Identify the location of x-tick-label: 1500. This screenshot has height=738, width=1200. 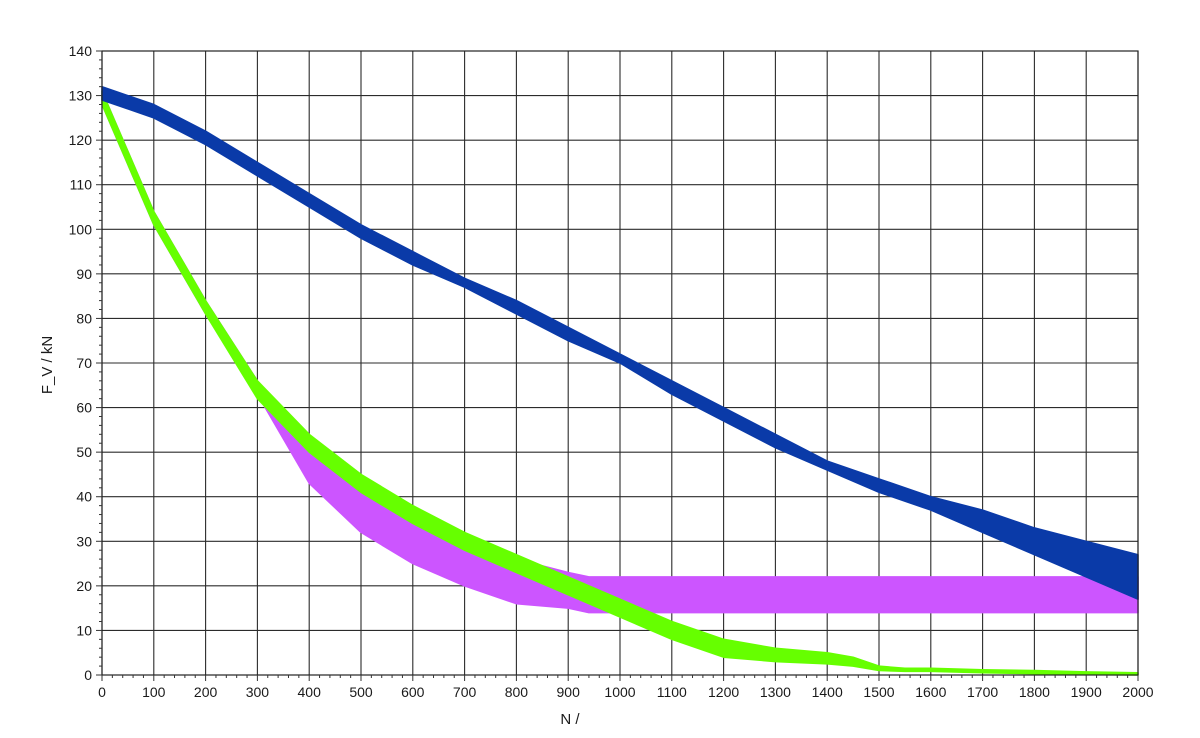
(878, 692).